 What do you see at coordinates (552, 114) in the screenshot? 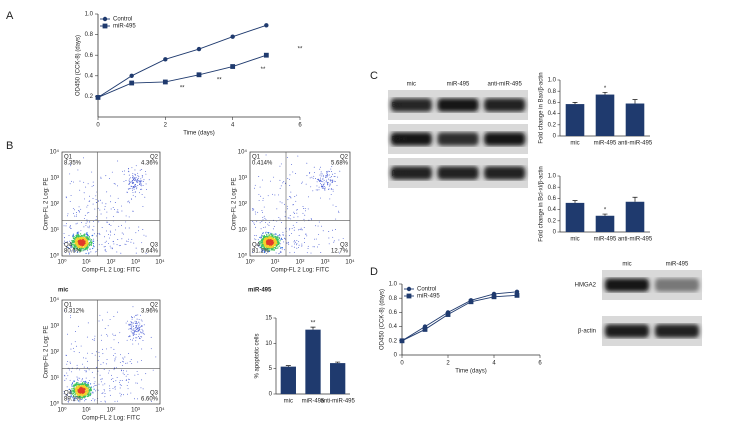
I see `y-tick-label: 0.4` at bounding box center [552, 114].